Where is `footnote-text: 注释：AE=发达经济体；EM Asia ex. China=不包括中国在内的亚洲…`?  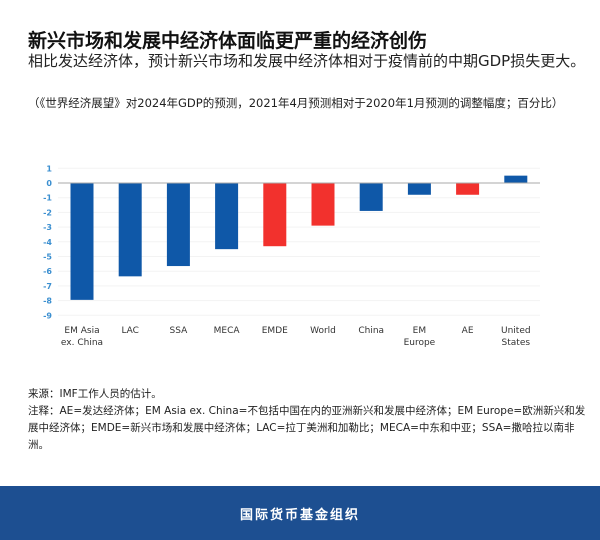
footnote-text: 注释：AE=发达经济体；EM Asia ex. China=不包括中国在内的亚洲… is located at coordinates (307, 428).